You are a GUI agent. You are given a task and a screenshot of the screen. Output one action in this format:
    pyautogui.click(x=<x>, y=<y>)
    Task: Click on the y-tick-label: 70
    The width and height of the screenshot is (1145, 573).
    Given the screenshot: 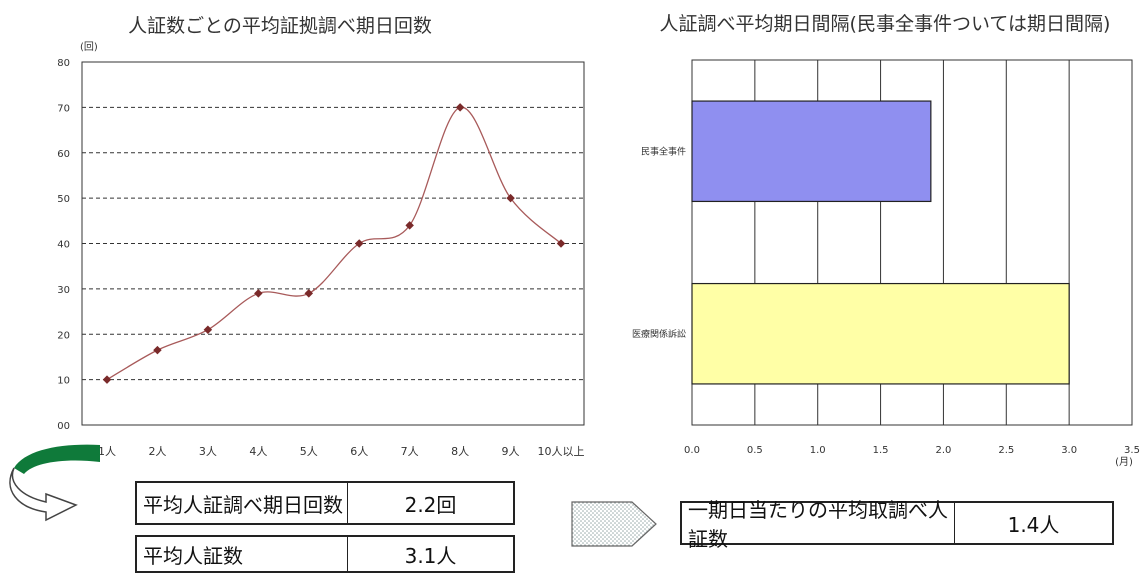 What is the action you would take?
    pyautogui.click(x=63, y=108)
    